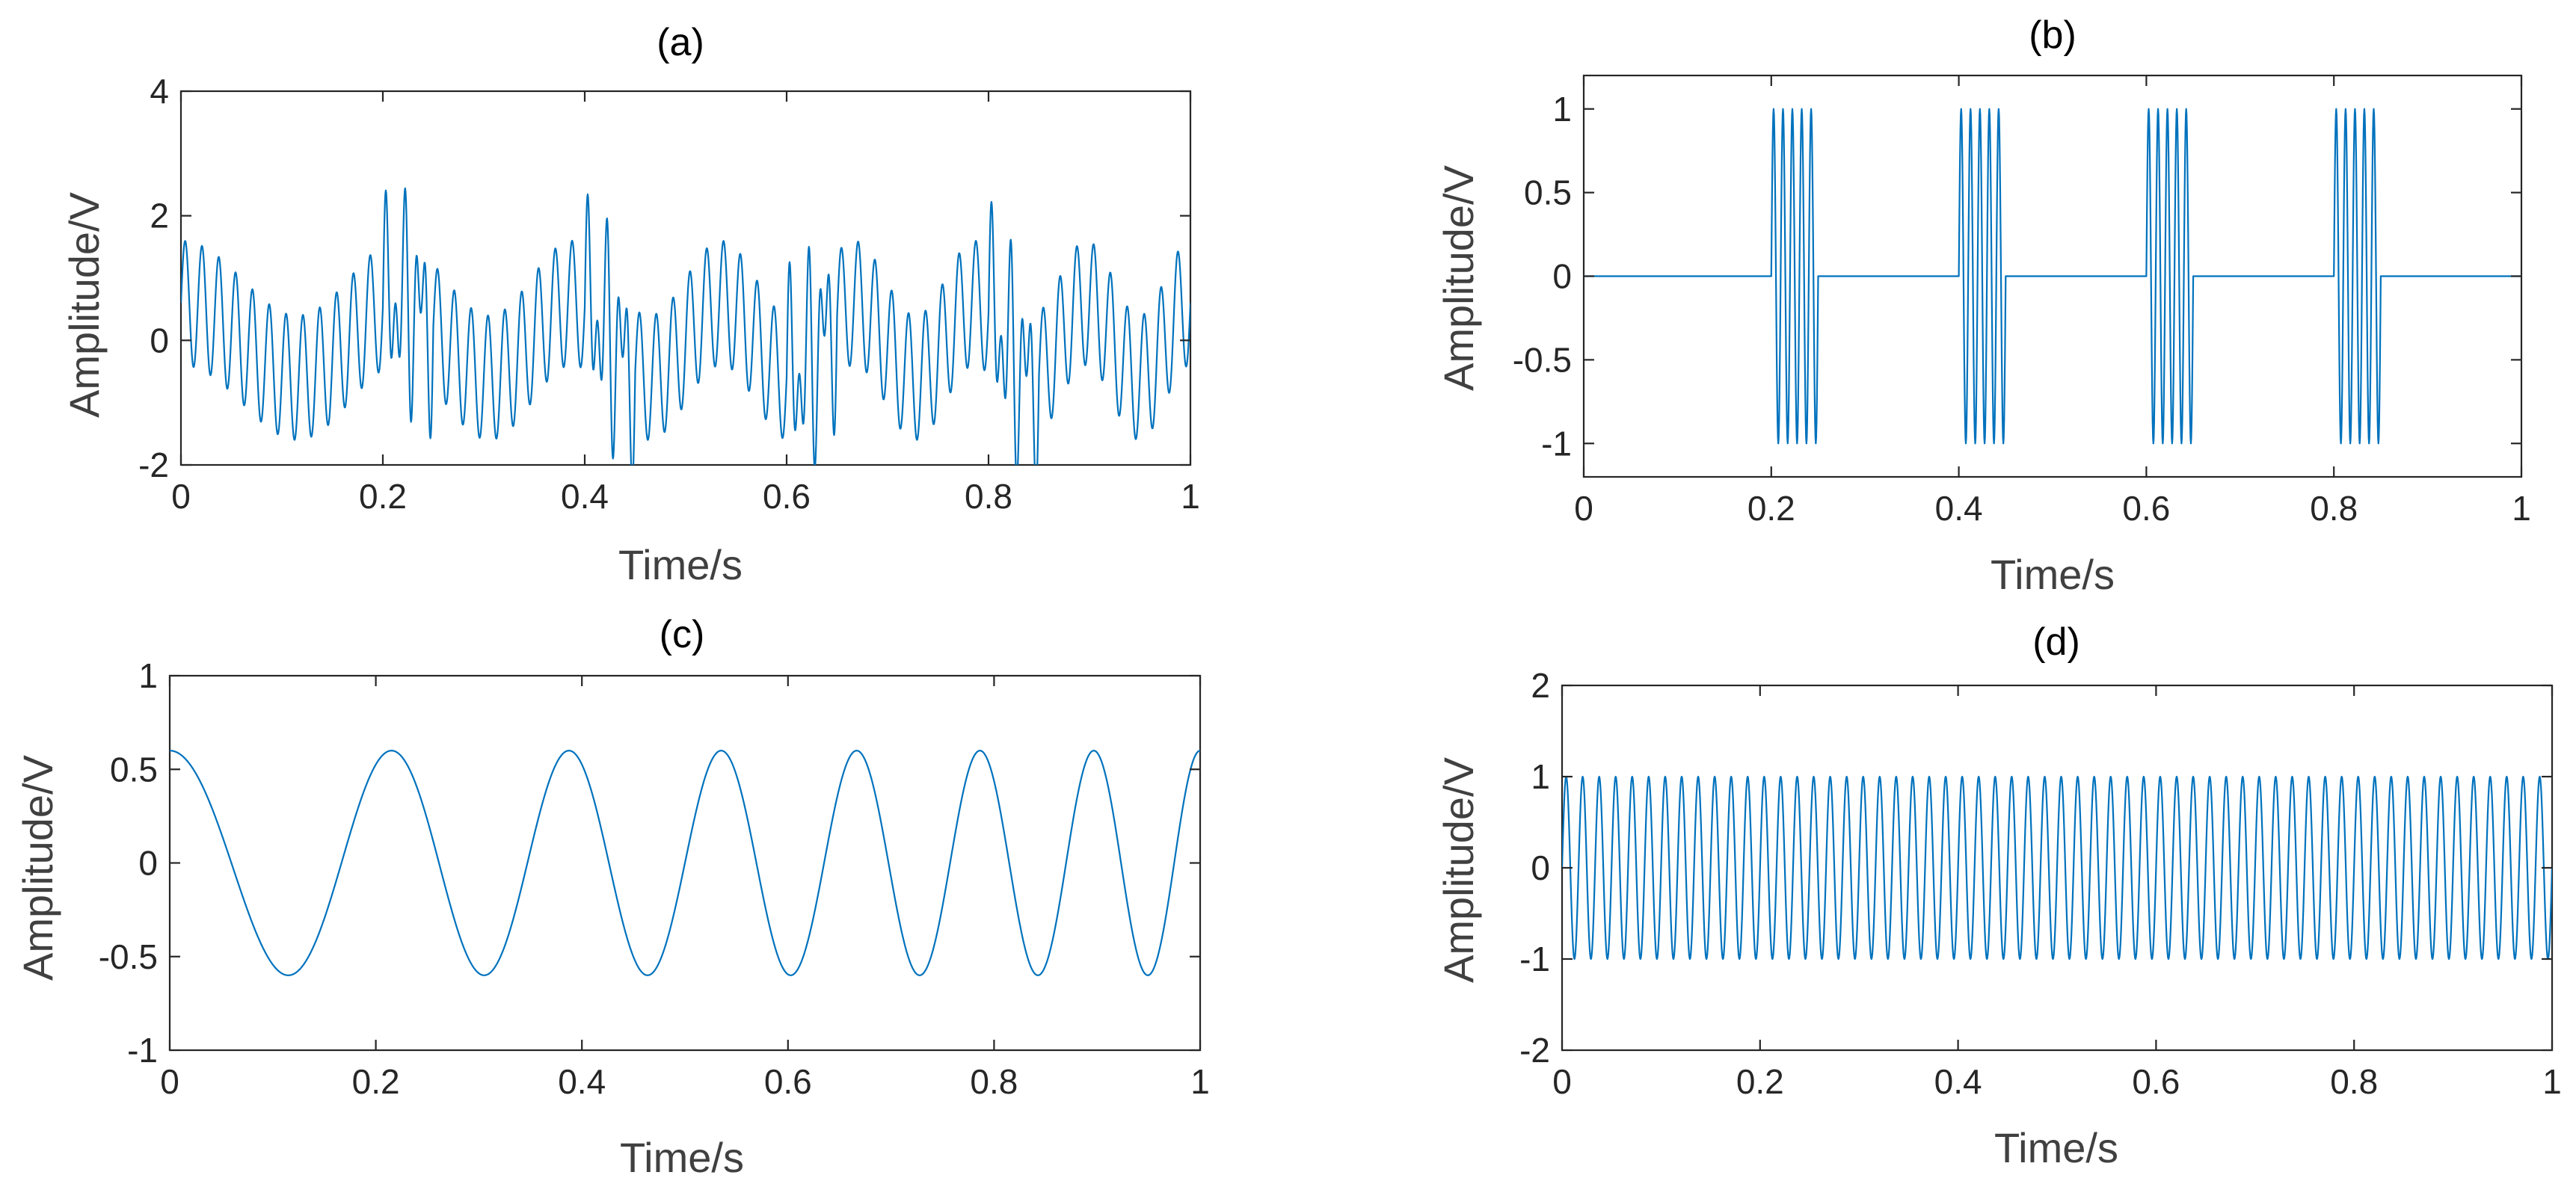 The height and width of the screenshot is (1184, 2576). What do you see at coordinates (585, 497) in the screenshot?
I see `panel-a-xtick-label: 0.4` at bounding box center [585, 497].